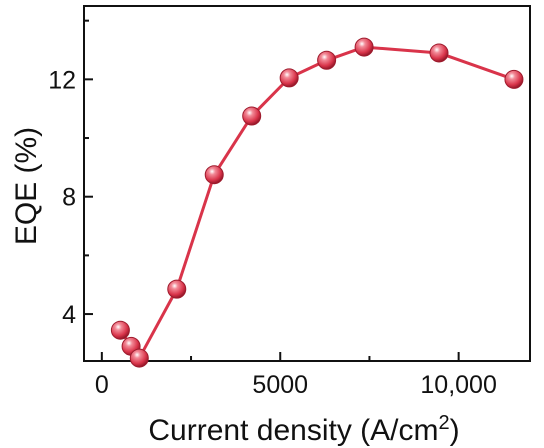 The image size is (544, 448). What do you see at coordinates (70, 174) in the screenshot?
I see `y-axis-ticks: 4 8 12` at bounding box center [70, 174].